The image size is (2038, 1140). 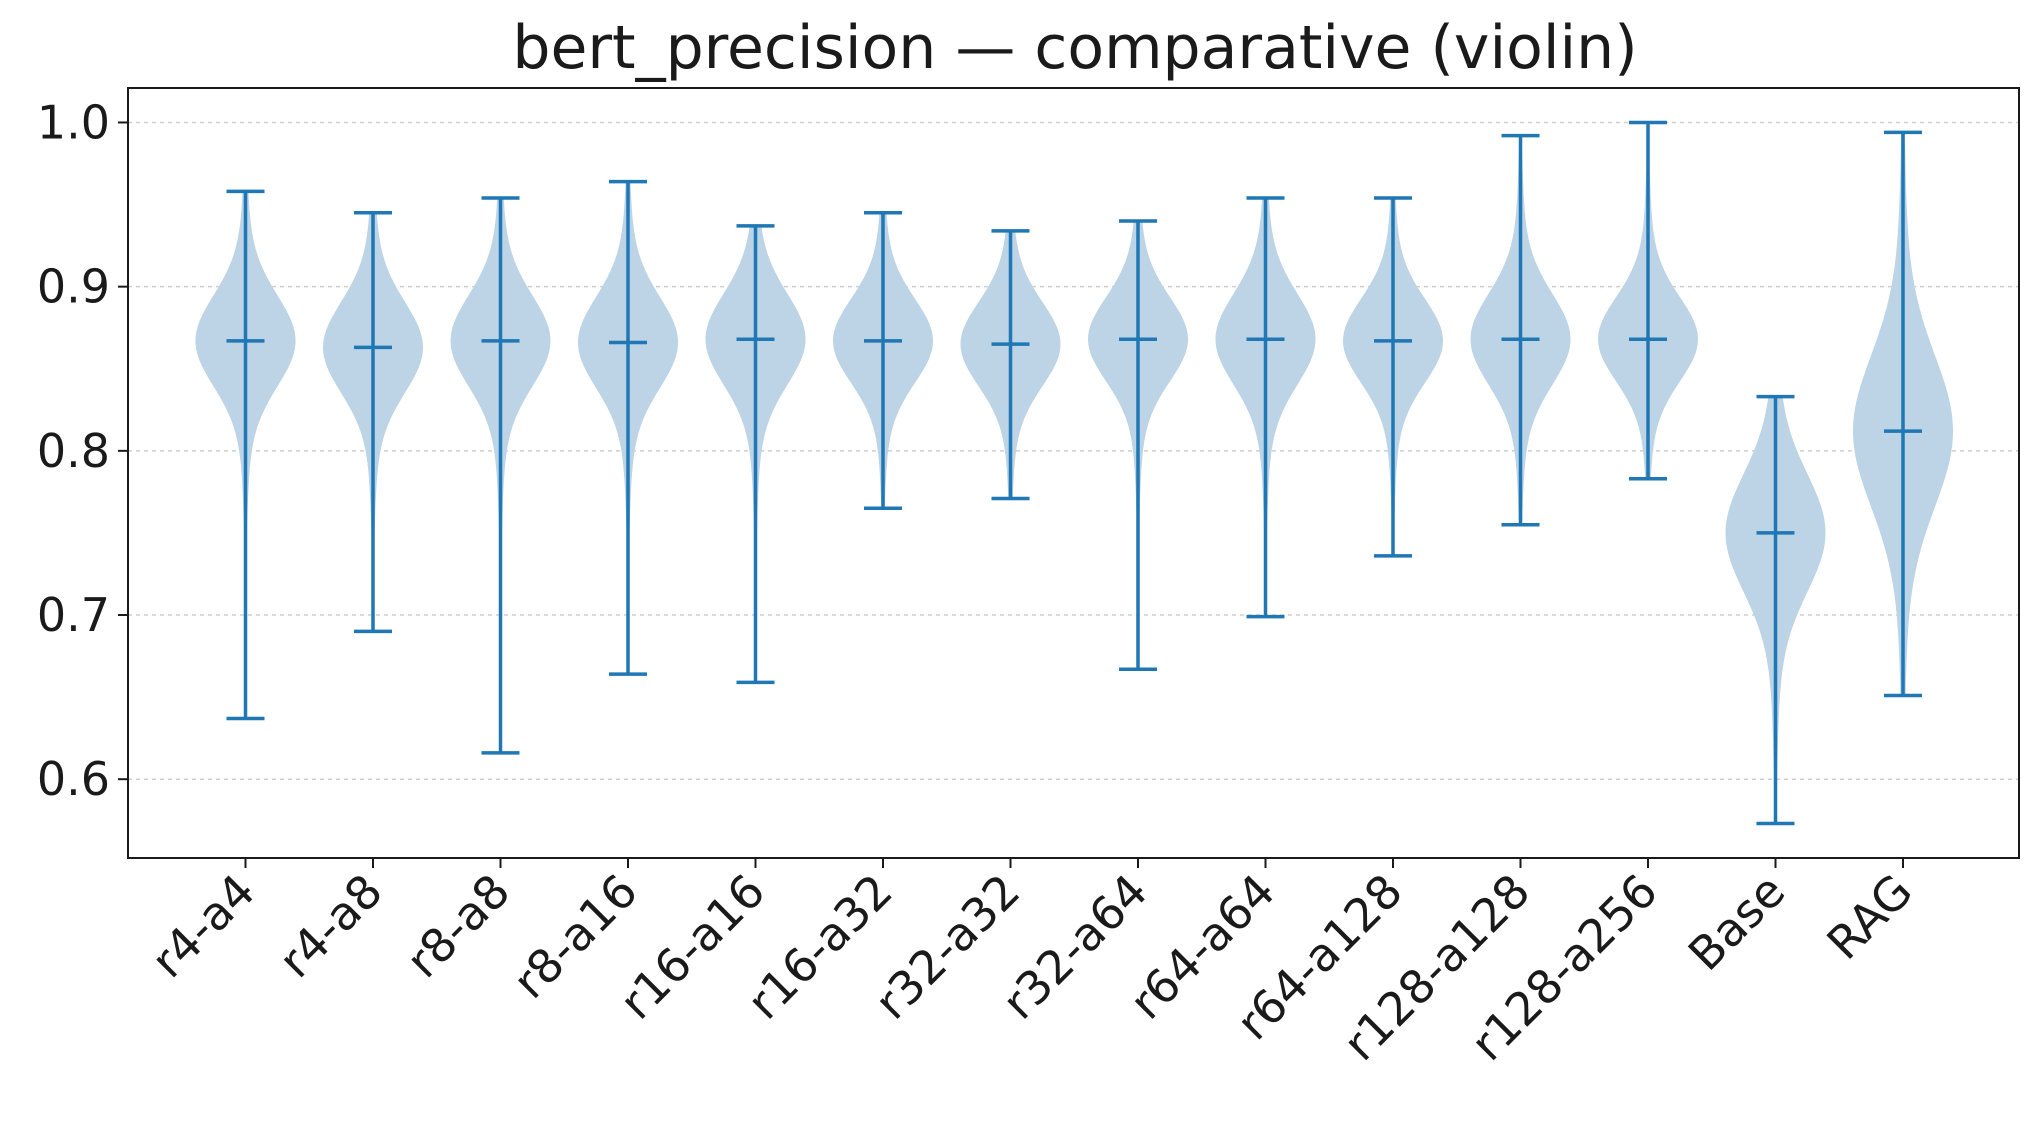 What do you see at coordinates (73, 122) in the screenshot?
I see `y-tick-label: 1.0` at bounding box center [73, 122].